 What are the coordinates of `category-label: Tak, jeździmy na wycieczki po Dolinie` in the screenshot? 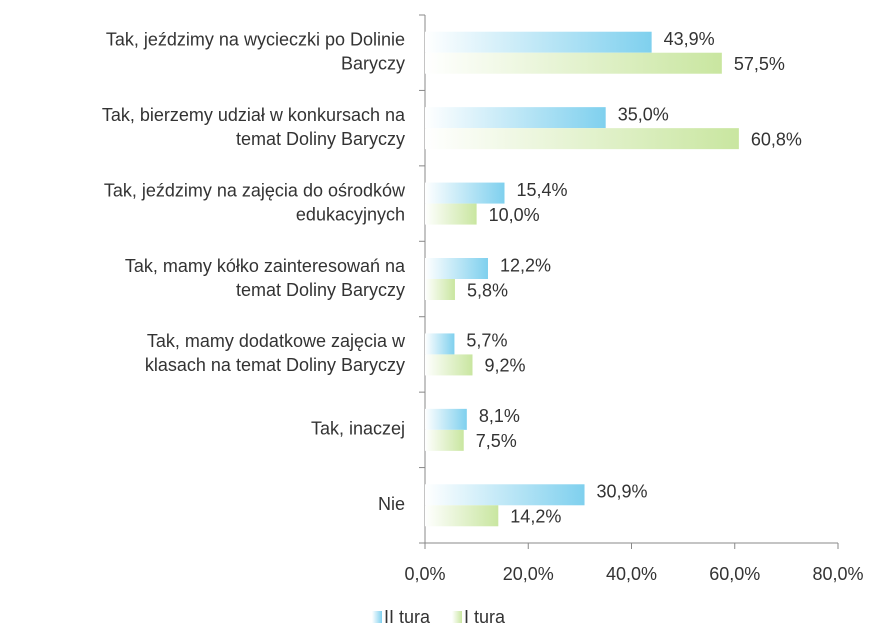 It's located at (255, 39).